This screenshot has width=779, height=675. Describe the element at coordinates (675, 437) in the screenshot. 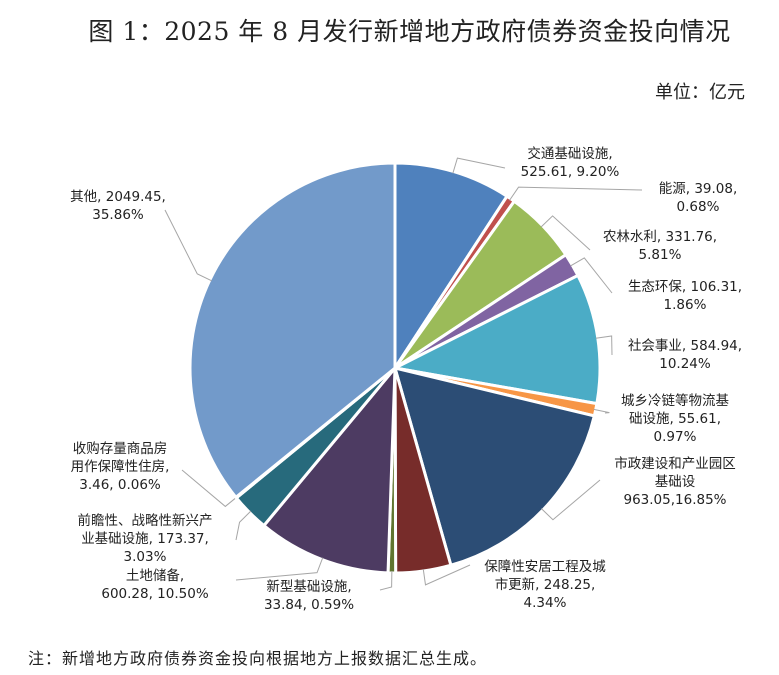

I see `data-label-line: 0.97%` at that location.